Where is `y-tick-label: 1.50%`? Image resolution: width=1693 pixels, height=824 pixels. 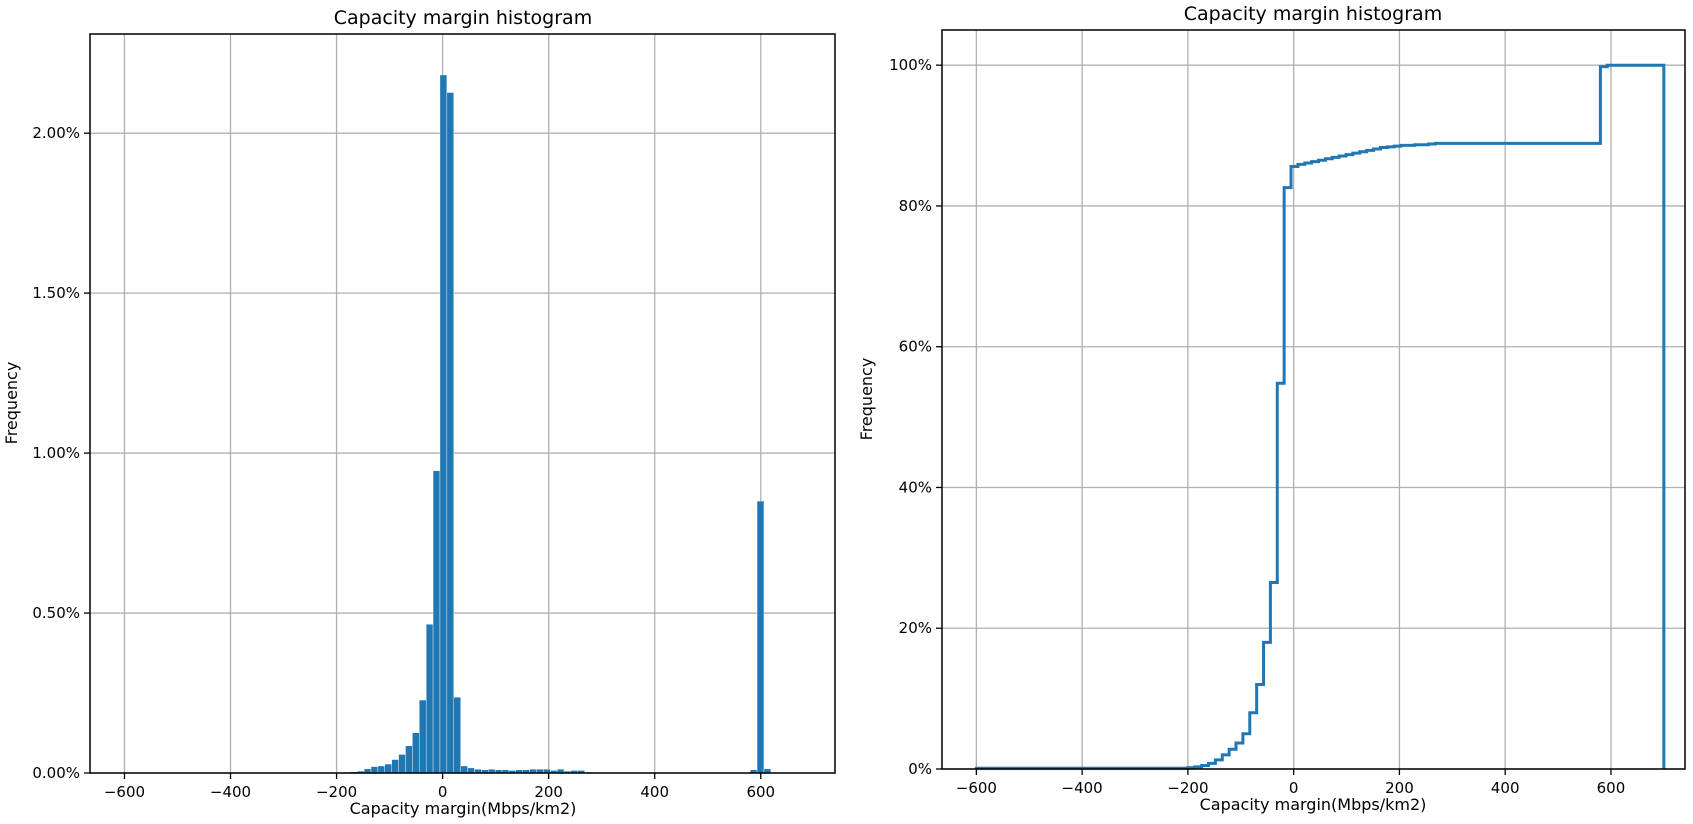
y-tick-label: 1.50% is located at coordinates (56, 293).